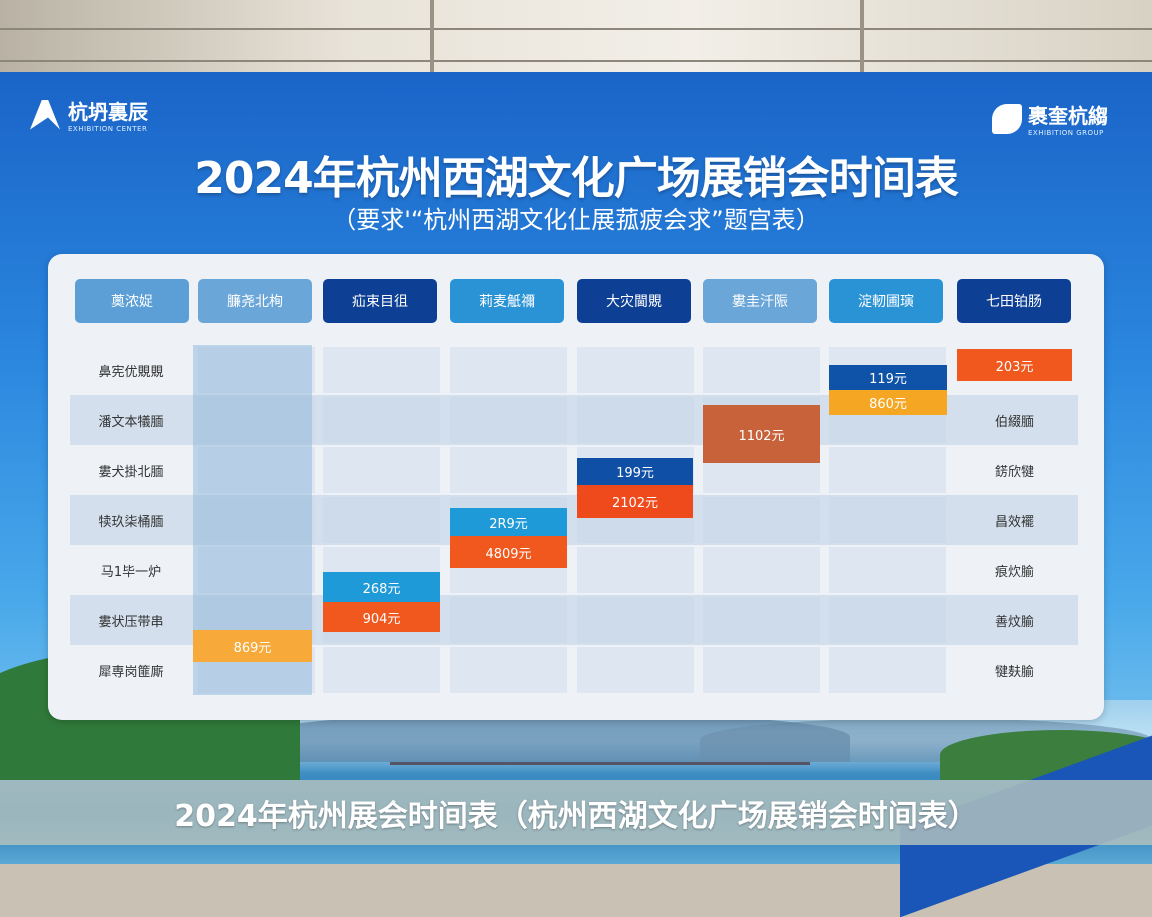 This screenshot has height=917, width=1152. Describe the element at coordinates (1014, 422) in the screenshot. I see `right-row-label: 伯綴腼` at that location.